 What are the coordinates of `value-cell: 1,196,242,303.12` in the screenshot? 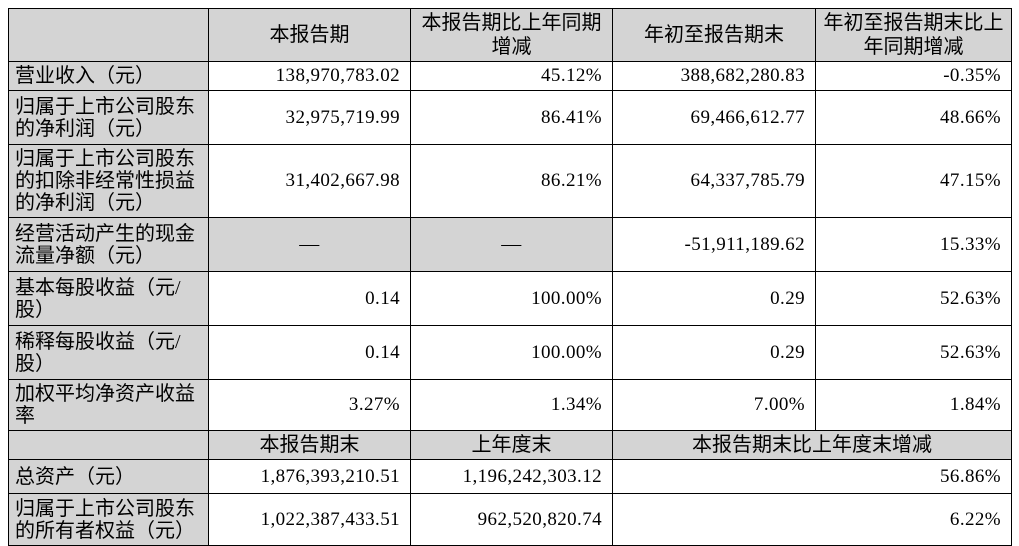 It's located at (511, 476).